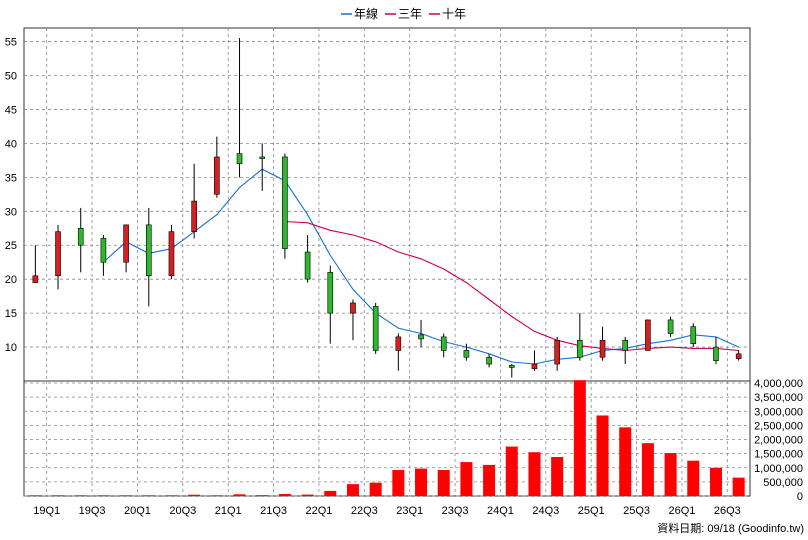 This screenshot has height=540, width=808. I want to click on legend-item: 十年, so click(447, 14).